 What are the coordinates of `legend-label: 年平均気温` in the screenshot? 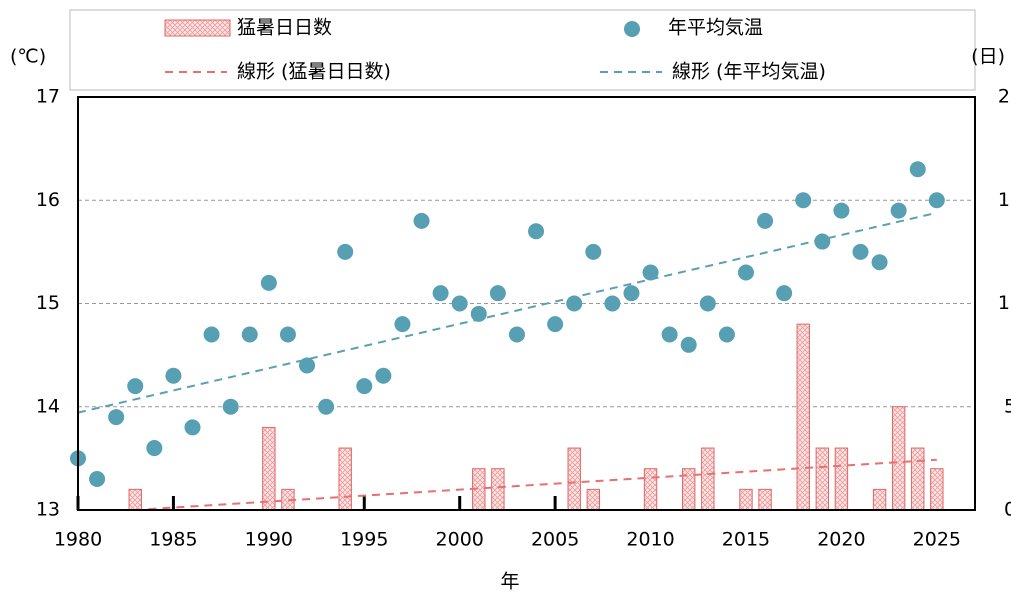 It's located at (715, 28).